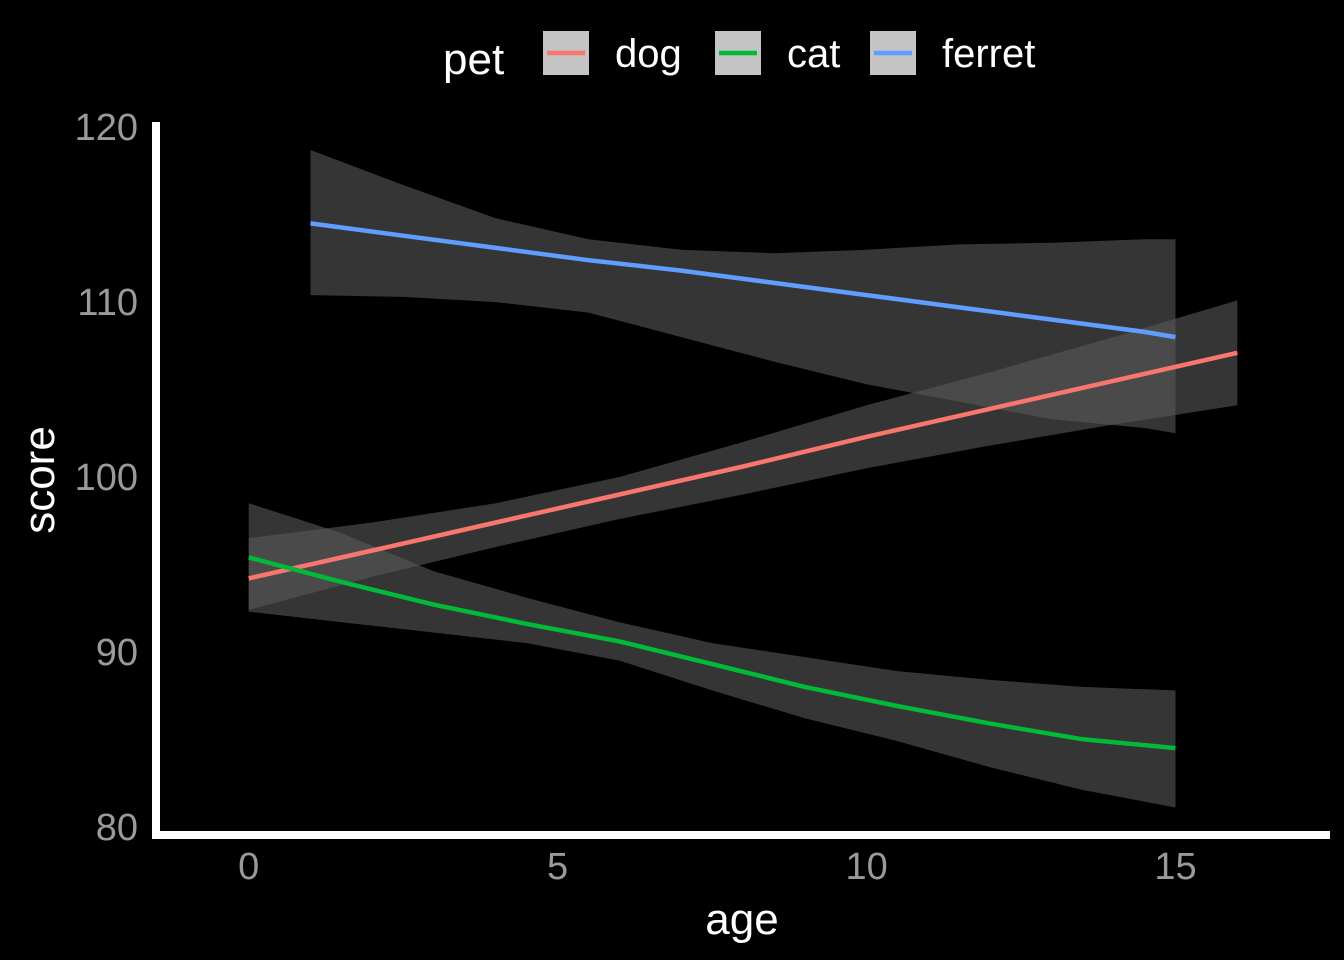  What do you see at coordinates (648, 54) in the screenshot?
I see `legend-label: dog` at bounding box center [648, 54].